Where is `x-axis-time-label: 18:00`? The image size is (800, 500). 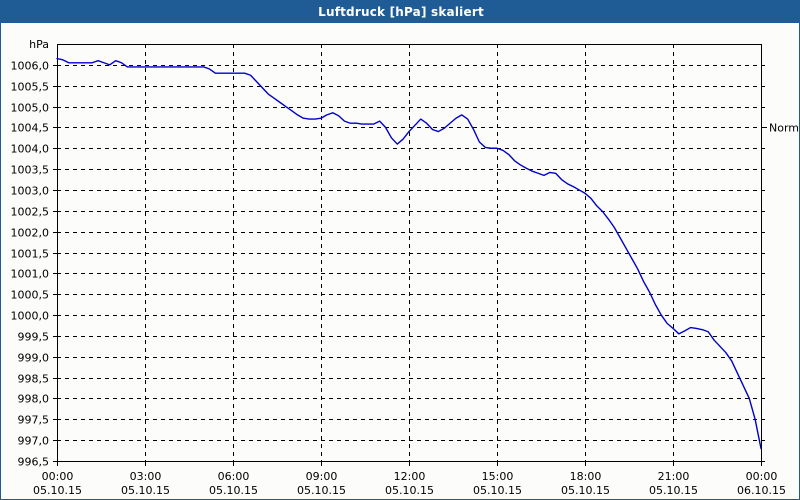 x-axis-time-label: 18:00 is located at coordinates (586, 476).